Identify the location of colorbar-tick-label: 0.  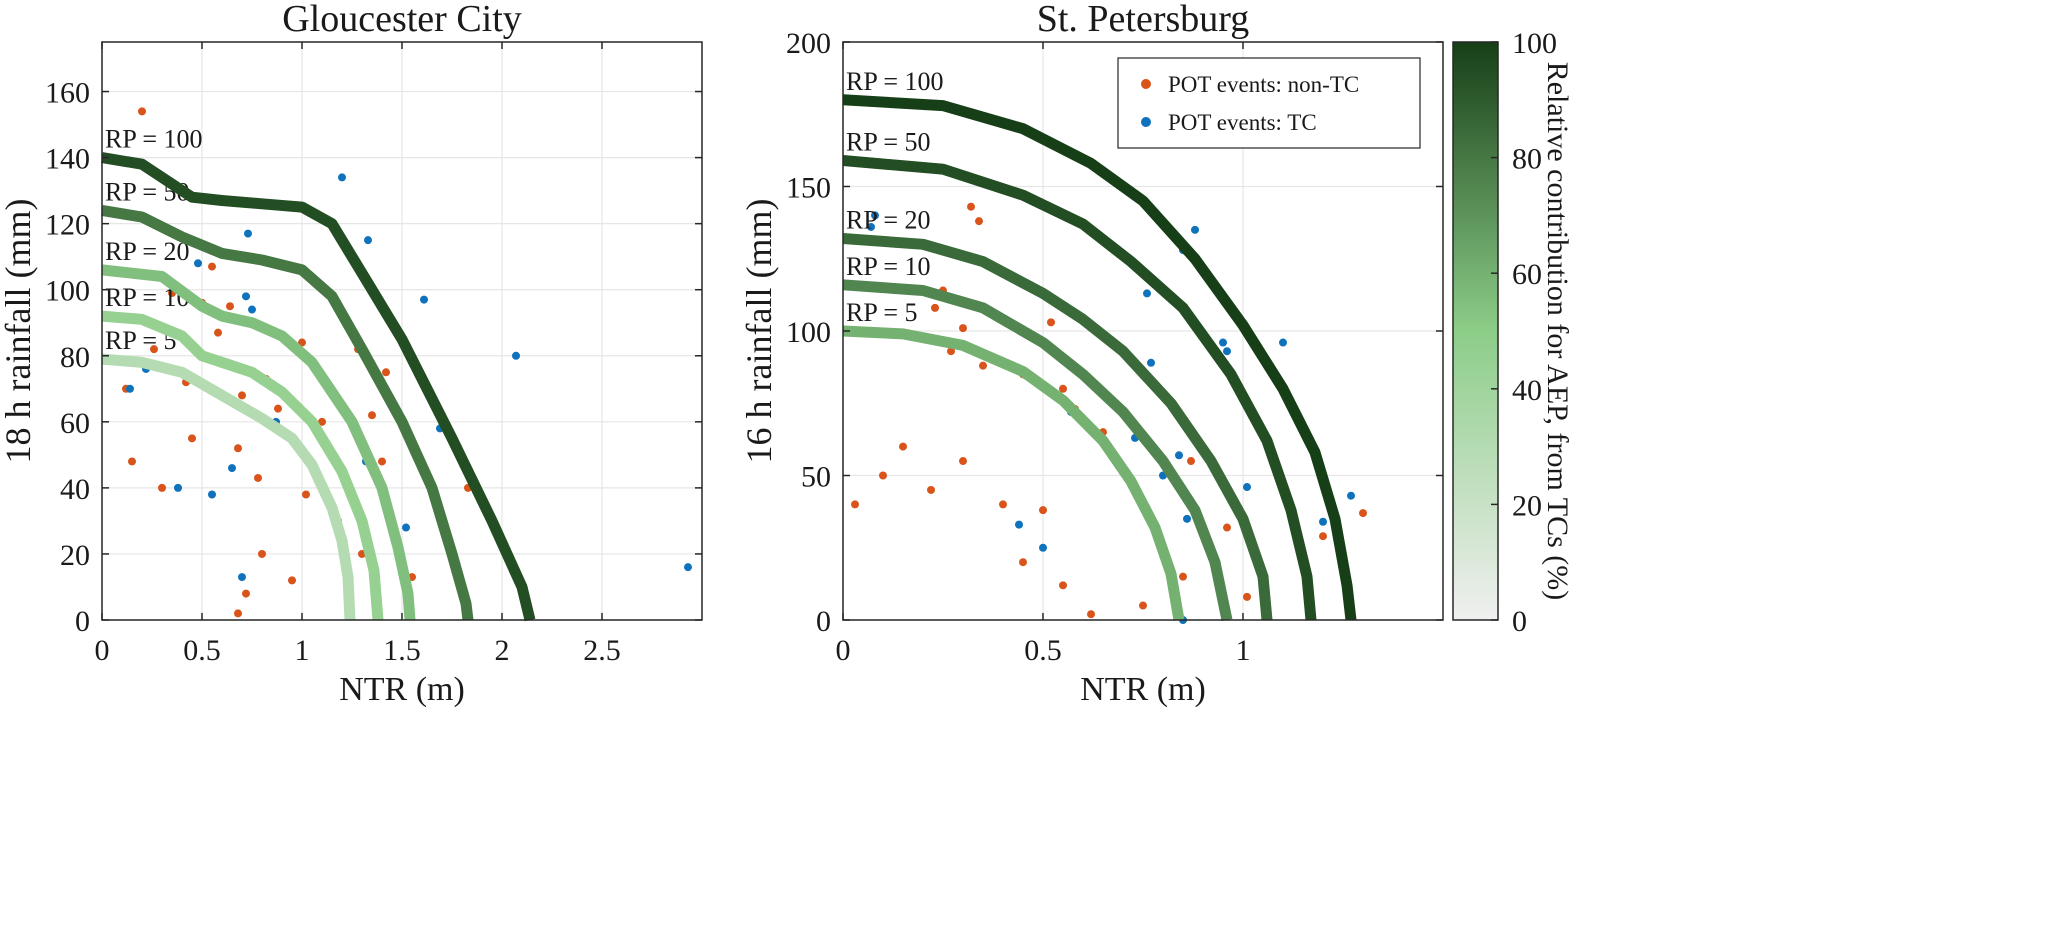
(1519, 621).